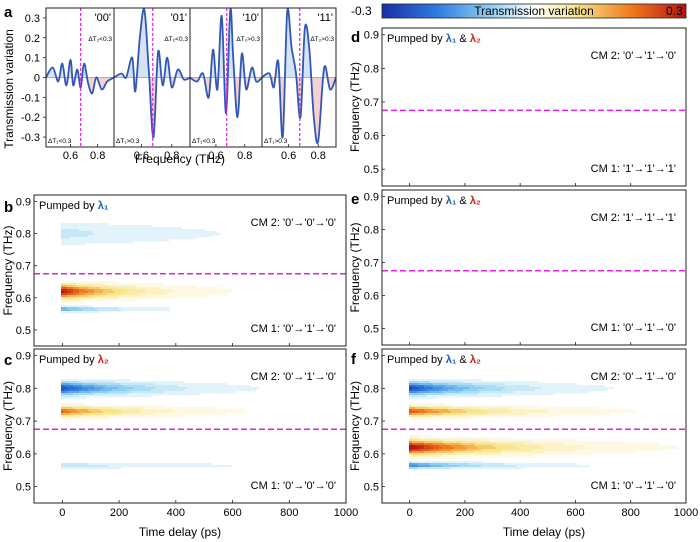 Image resolution: width=700 pixels, height=542 pixels. I want to click on panel-label-f: f, so click(354, 359).